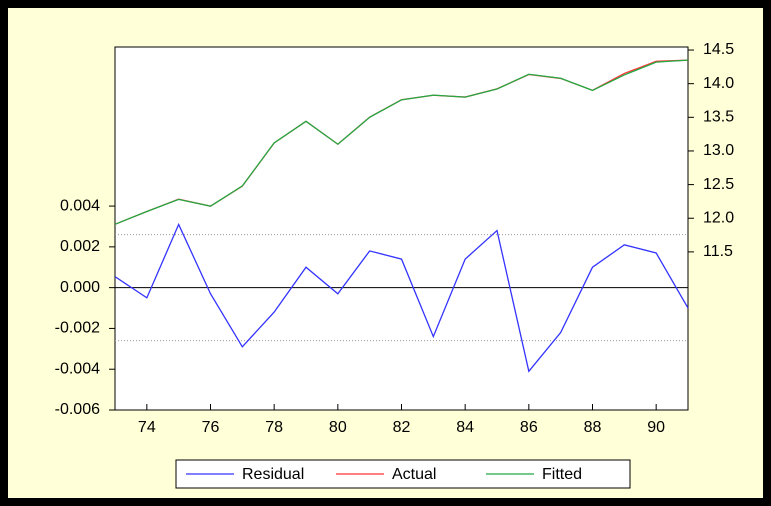 Image resolution: width=771 pixels, height=506 pixels. I want to click on y2-tick-label: 12.0, so click(718, 217).